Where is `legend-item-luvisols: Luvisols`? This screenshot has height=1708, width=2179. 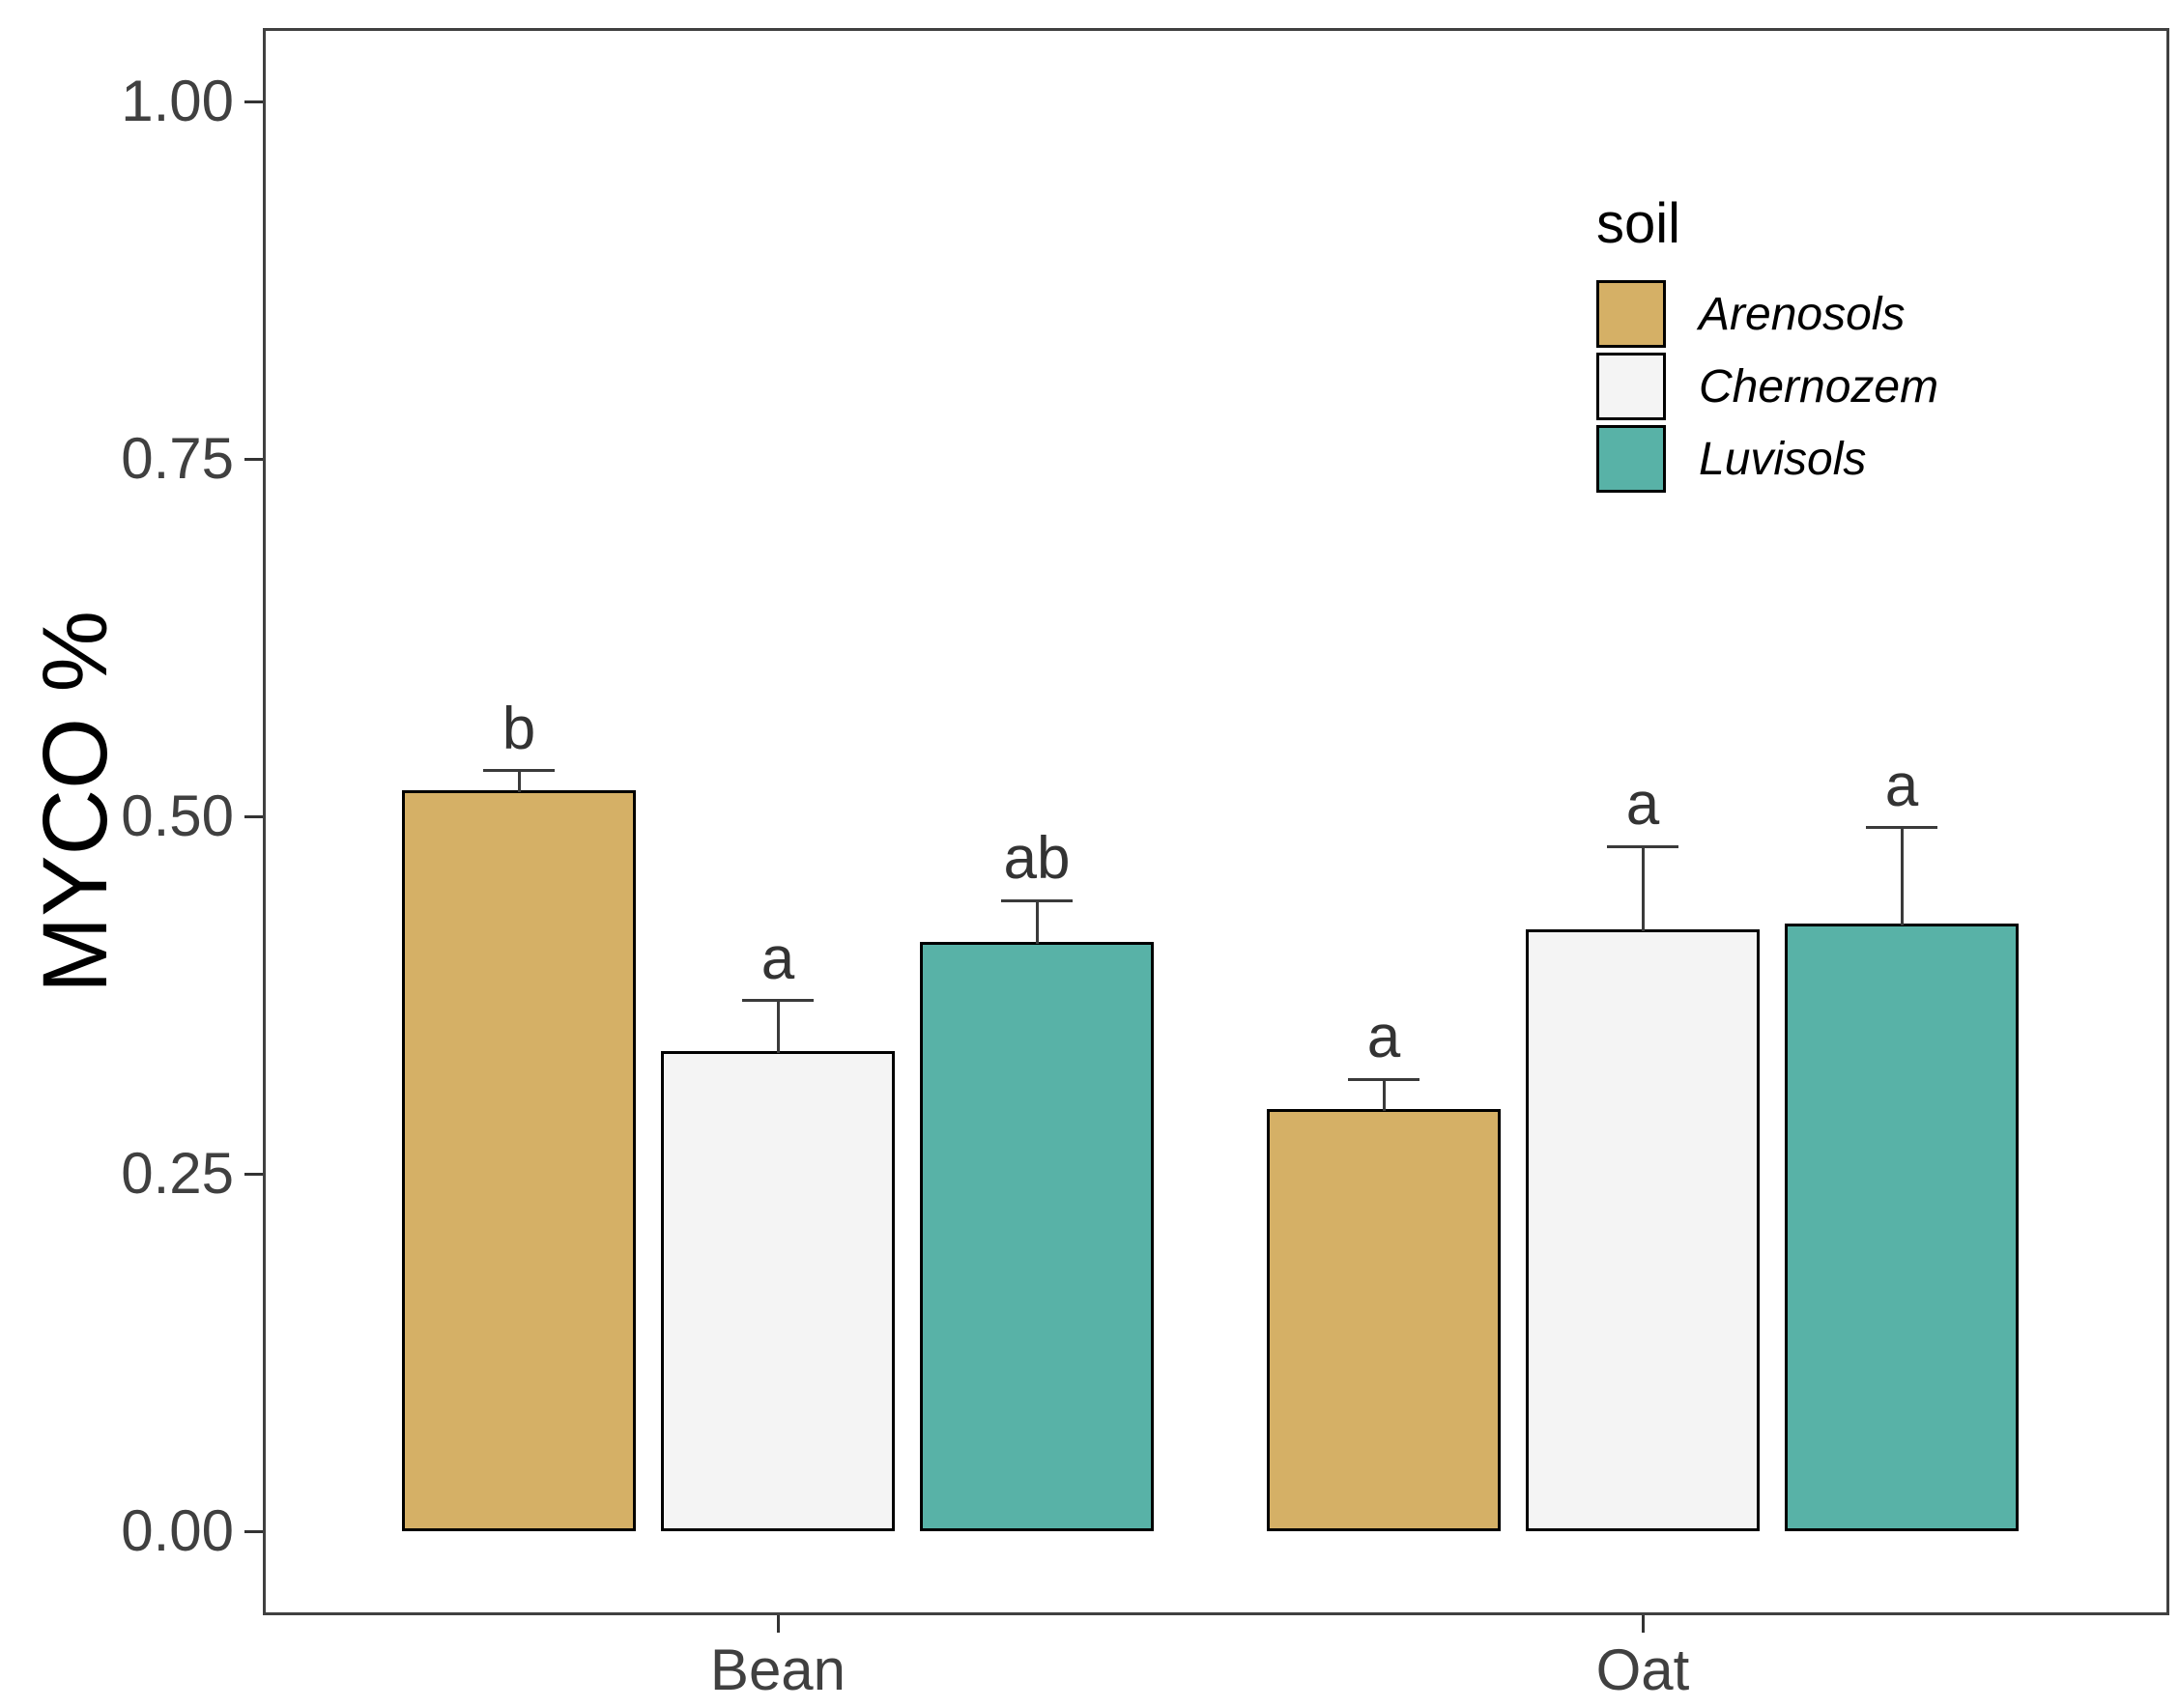 legend-item-luvisols: Luvisols is located at coordinates (1767, 459).